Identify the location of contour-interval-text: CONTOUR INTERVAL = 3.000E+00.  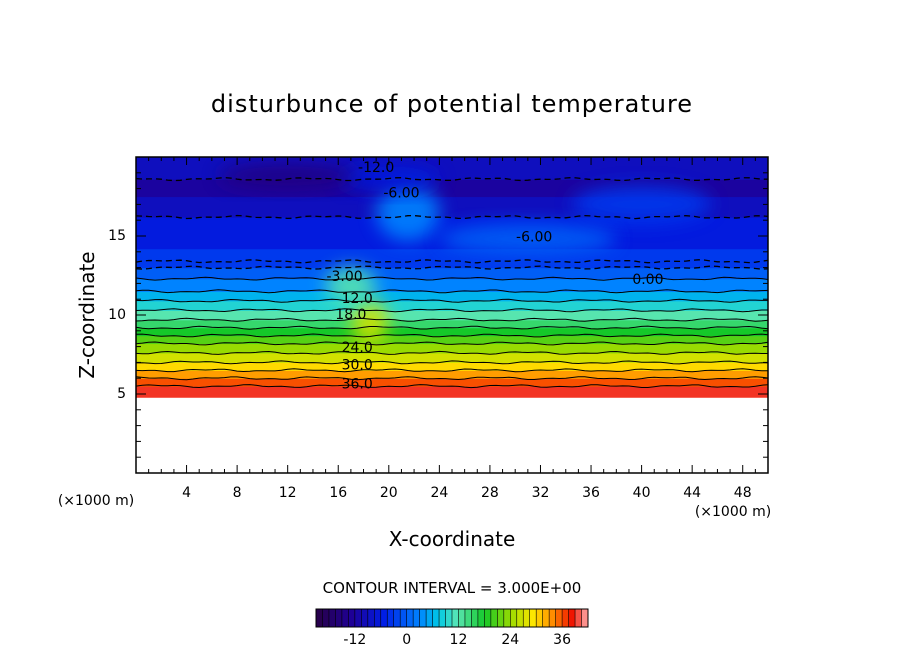
(452, 588).